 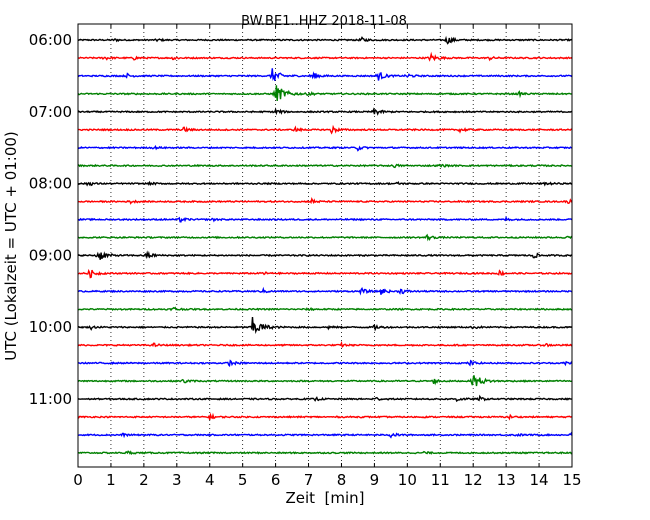 I want to click on y-tick-label: 11:00, so click(x=50, y=399).